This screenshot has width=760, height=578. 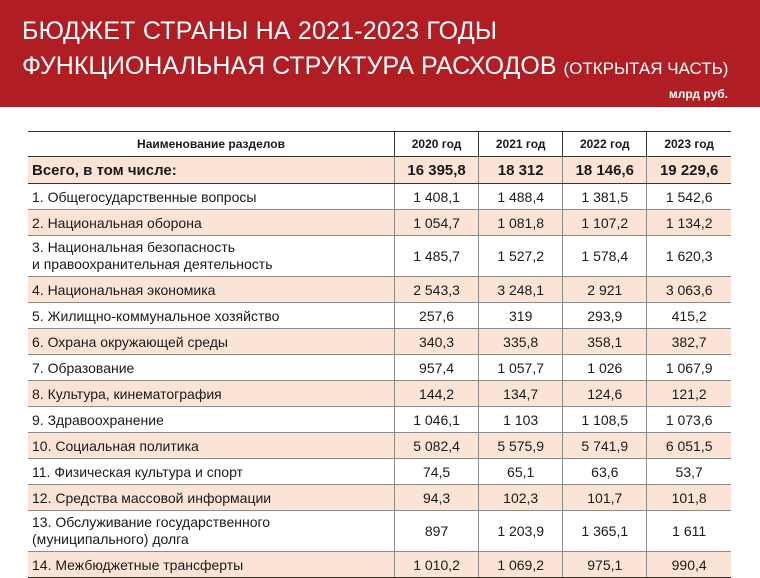 I want to click on row-name: 11. Физическая культура и спорт, so click(x=211, y=471).